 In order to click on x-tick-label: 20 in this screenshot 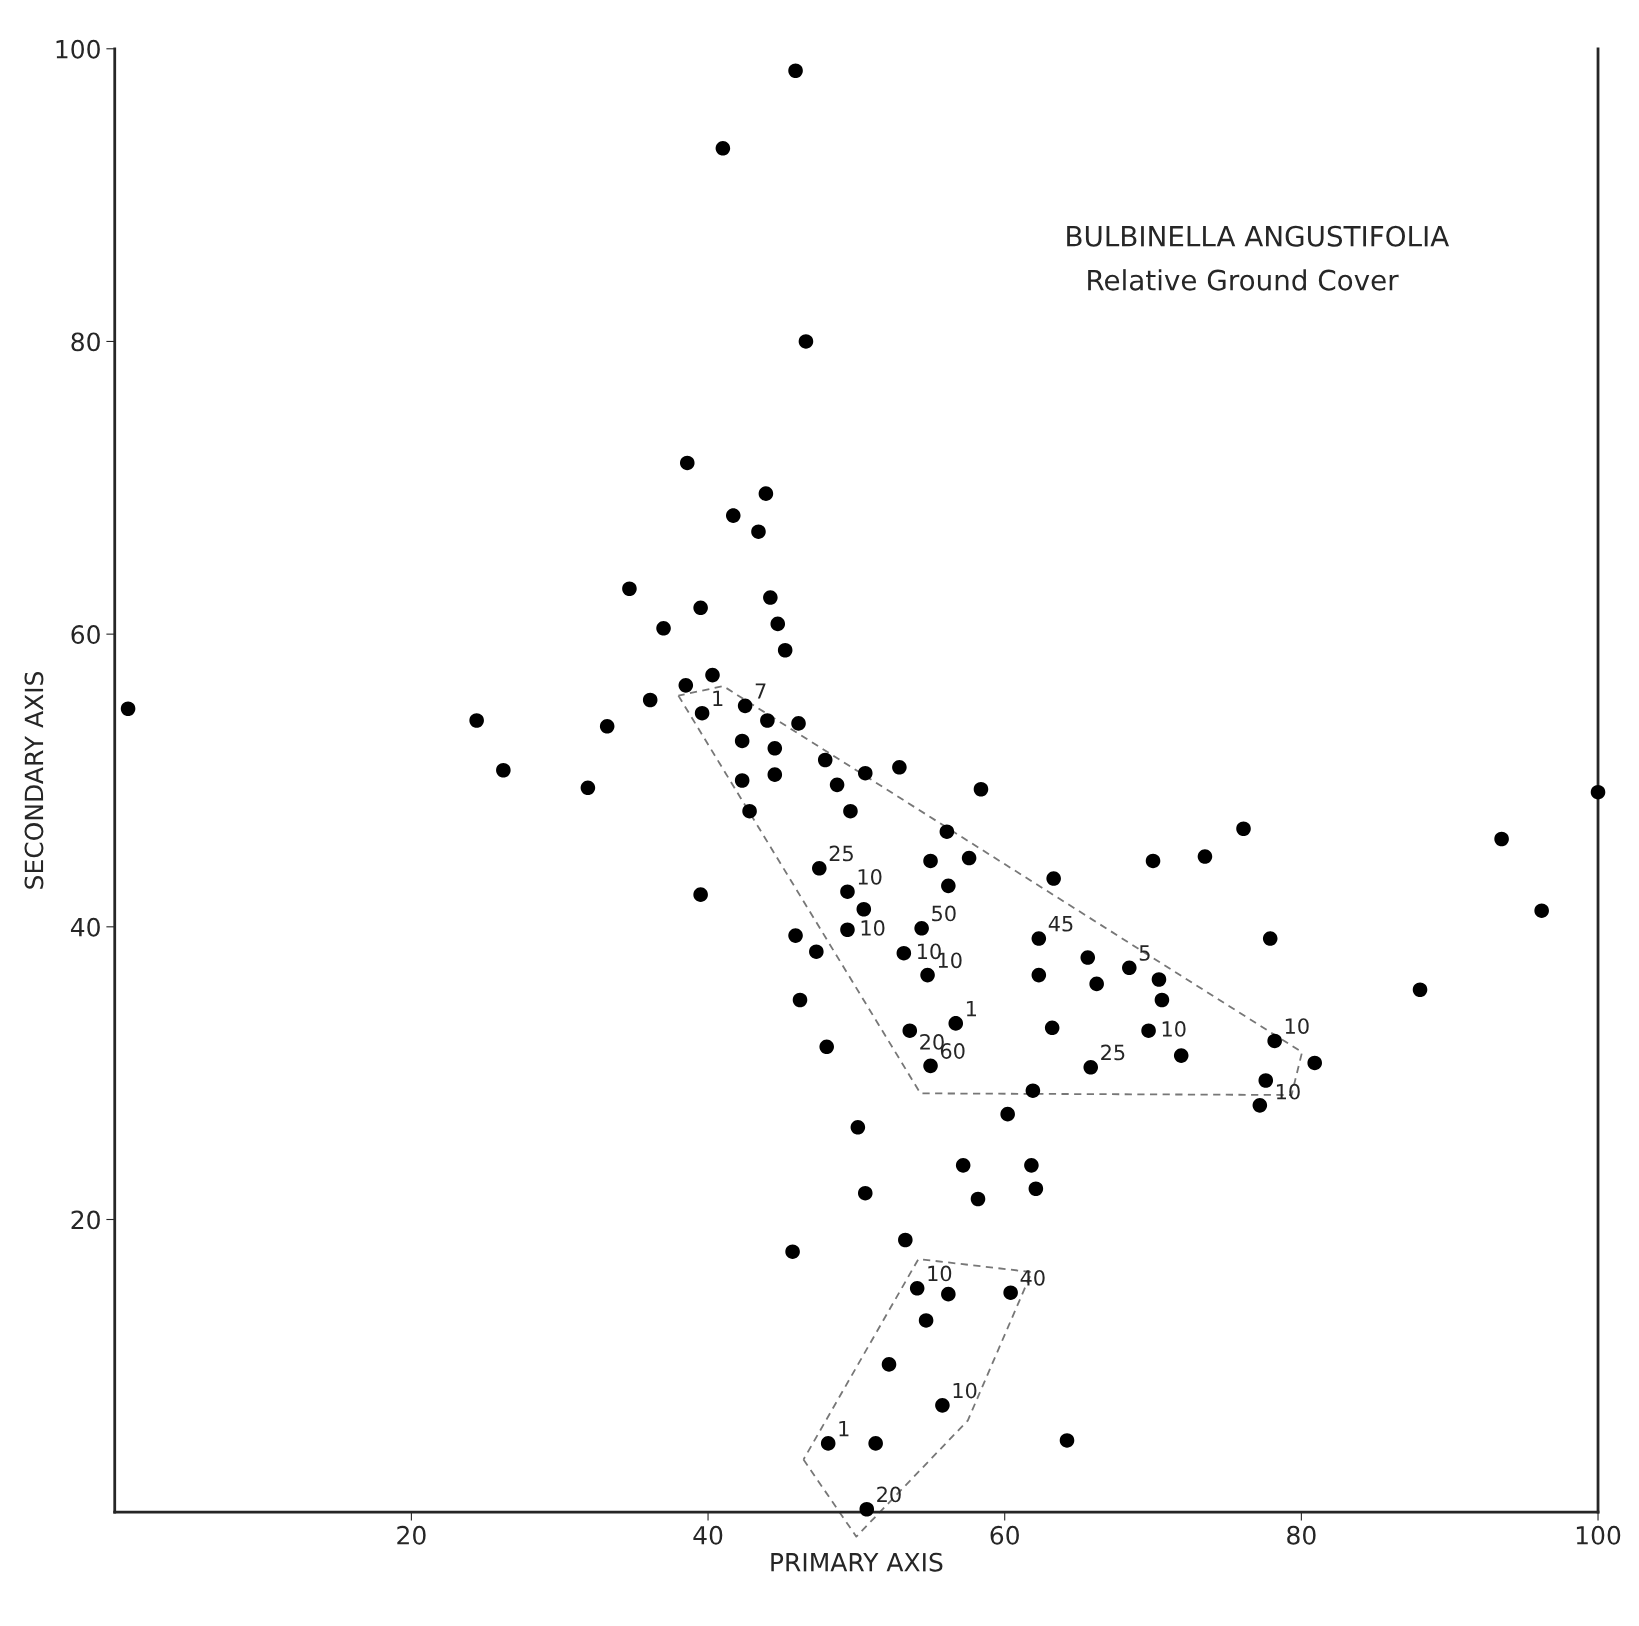, I will do `click(411, 1535)`.